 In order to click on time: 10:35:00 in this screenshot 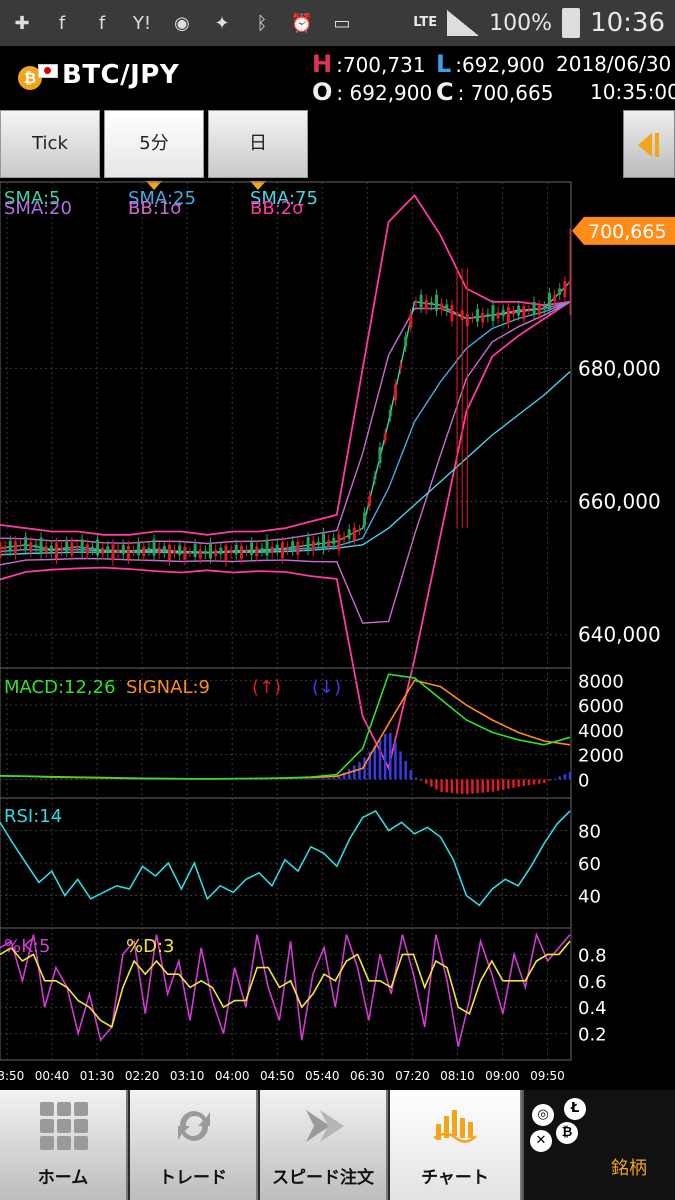, I will do `click(632, 92)`.